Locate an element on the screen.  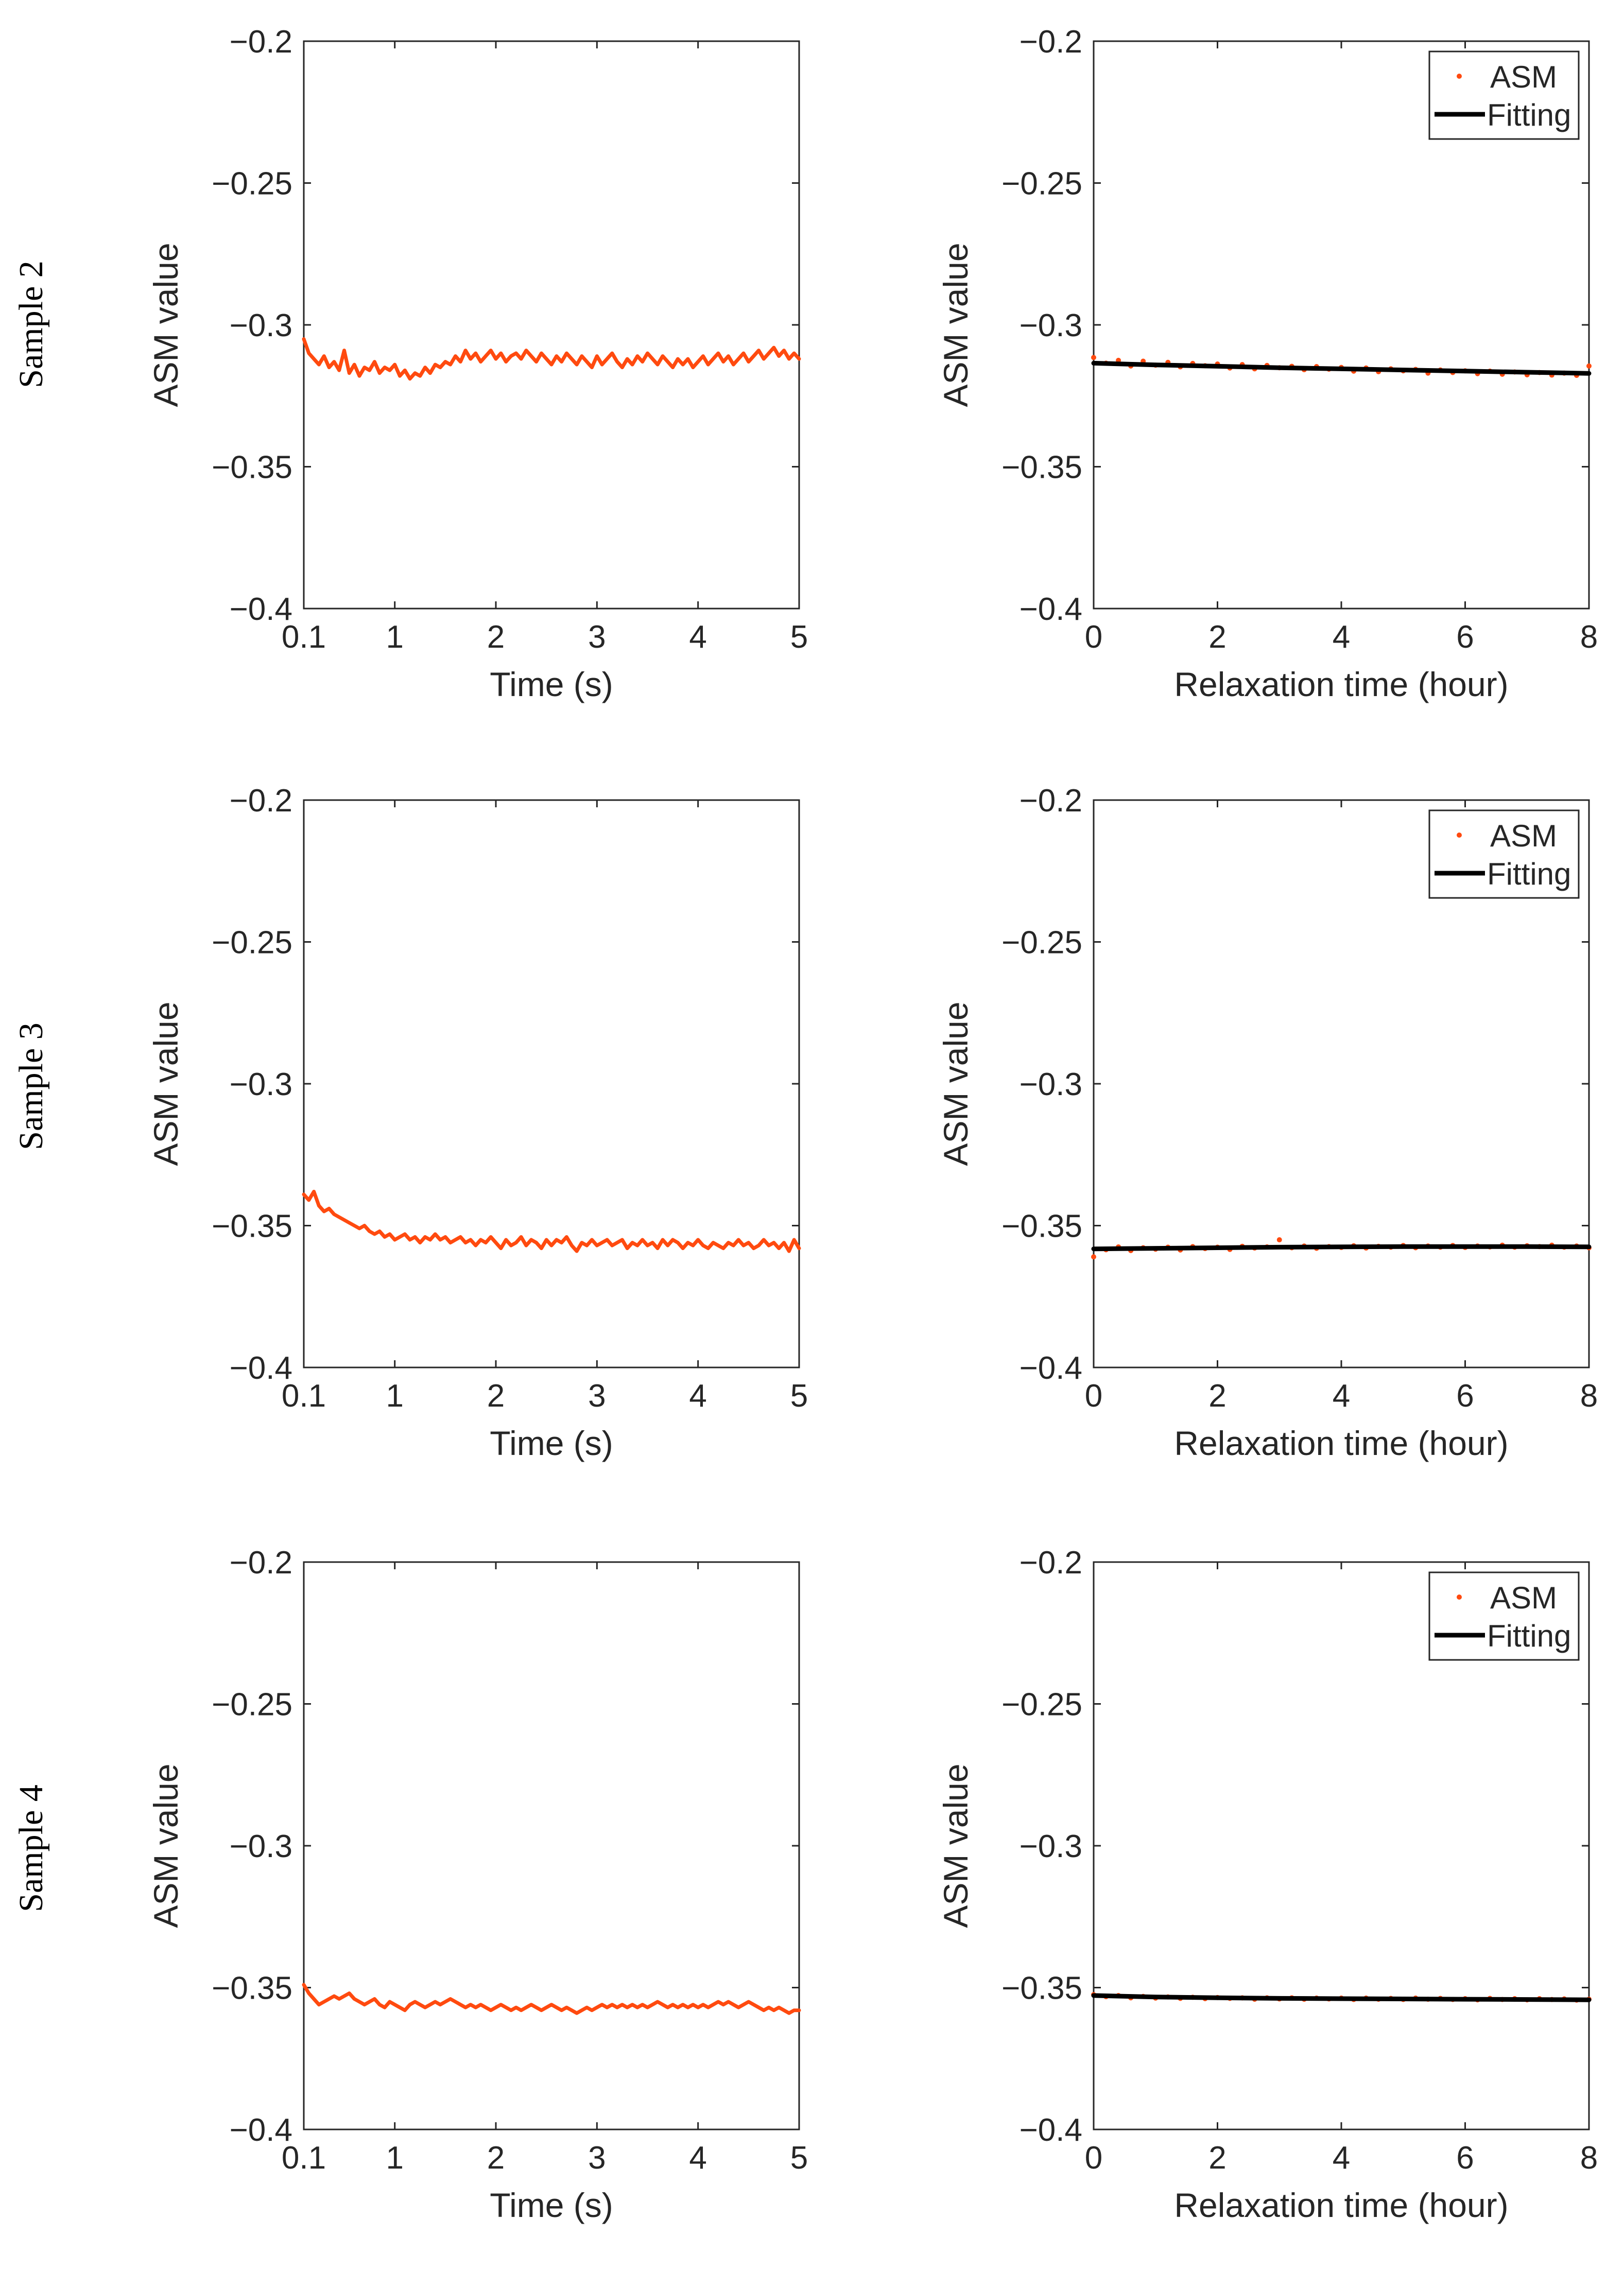
row-label-sample-4: Sample 4 is located at coordinates (31, 1848).